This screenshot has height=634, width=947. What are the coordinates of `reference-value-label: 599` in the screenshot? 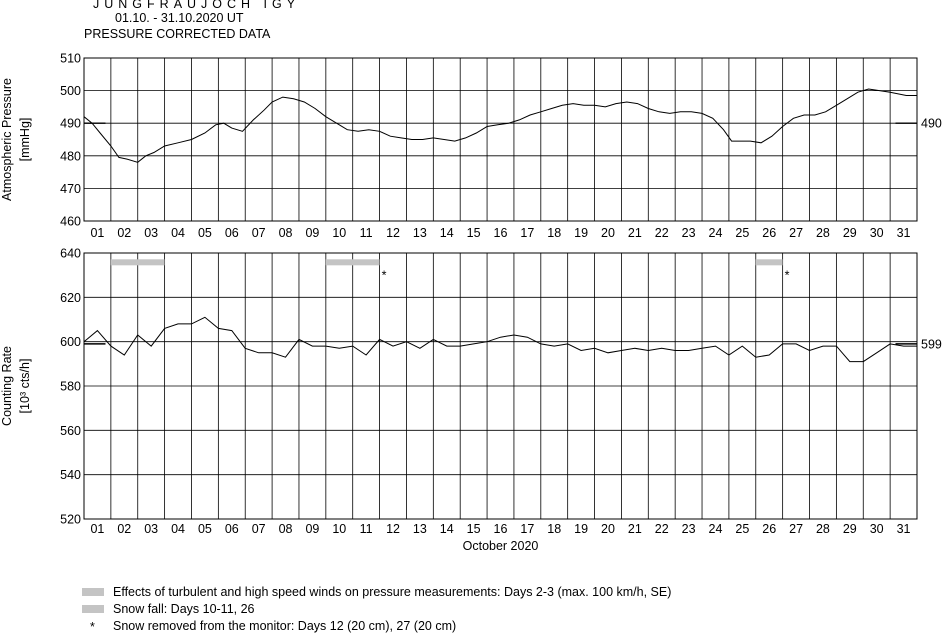 It's located at (931, 344).